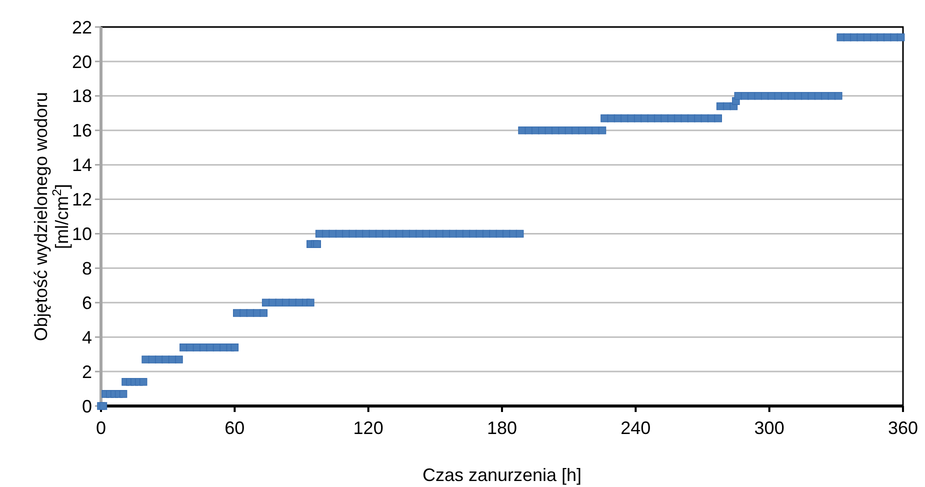 This screenshot has height=487, width=925. Describe the element at coordinates (87, 302) in the screenshot. I see `y-tick-label: 6` at that location.